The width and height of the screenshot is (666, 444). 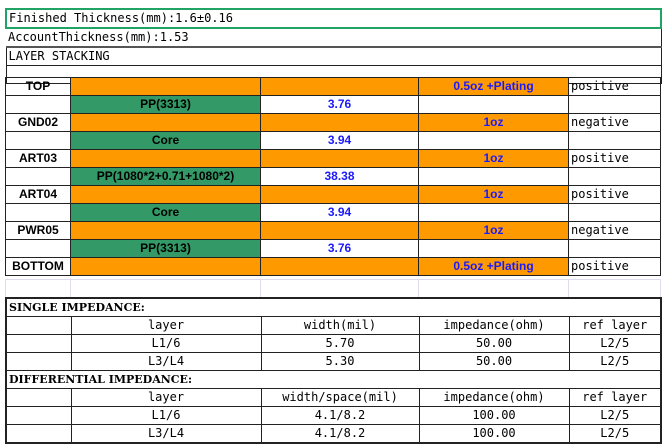 I want to click on stack-row-copper: BOTTOM 0.5oz +Plating positive, so click(x=333, y=266).